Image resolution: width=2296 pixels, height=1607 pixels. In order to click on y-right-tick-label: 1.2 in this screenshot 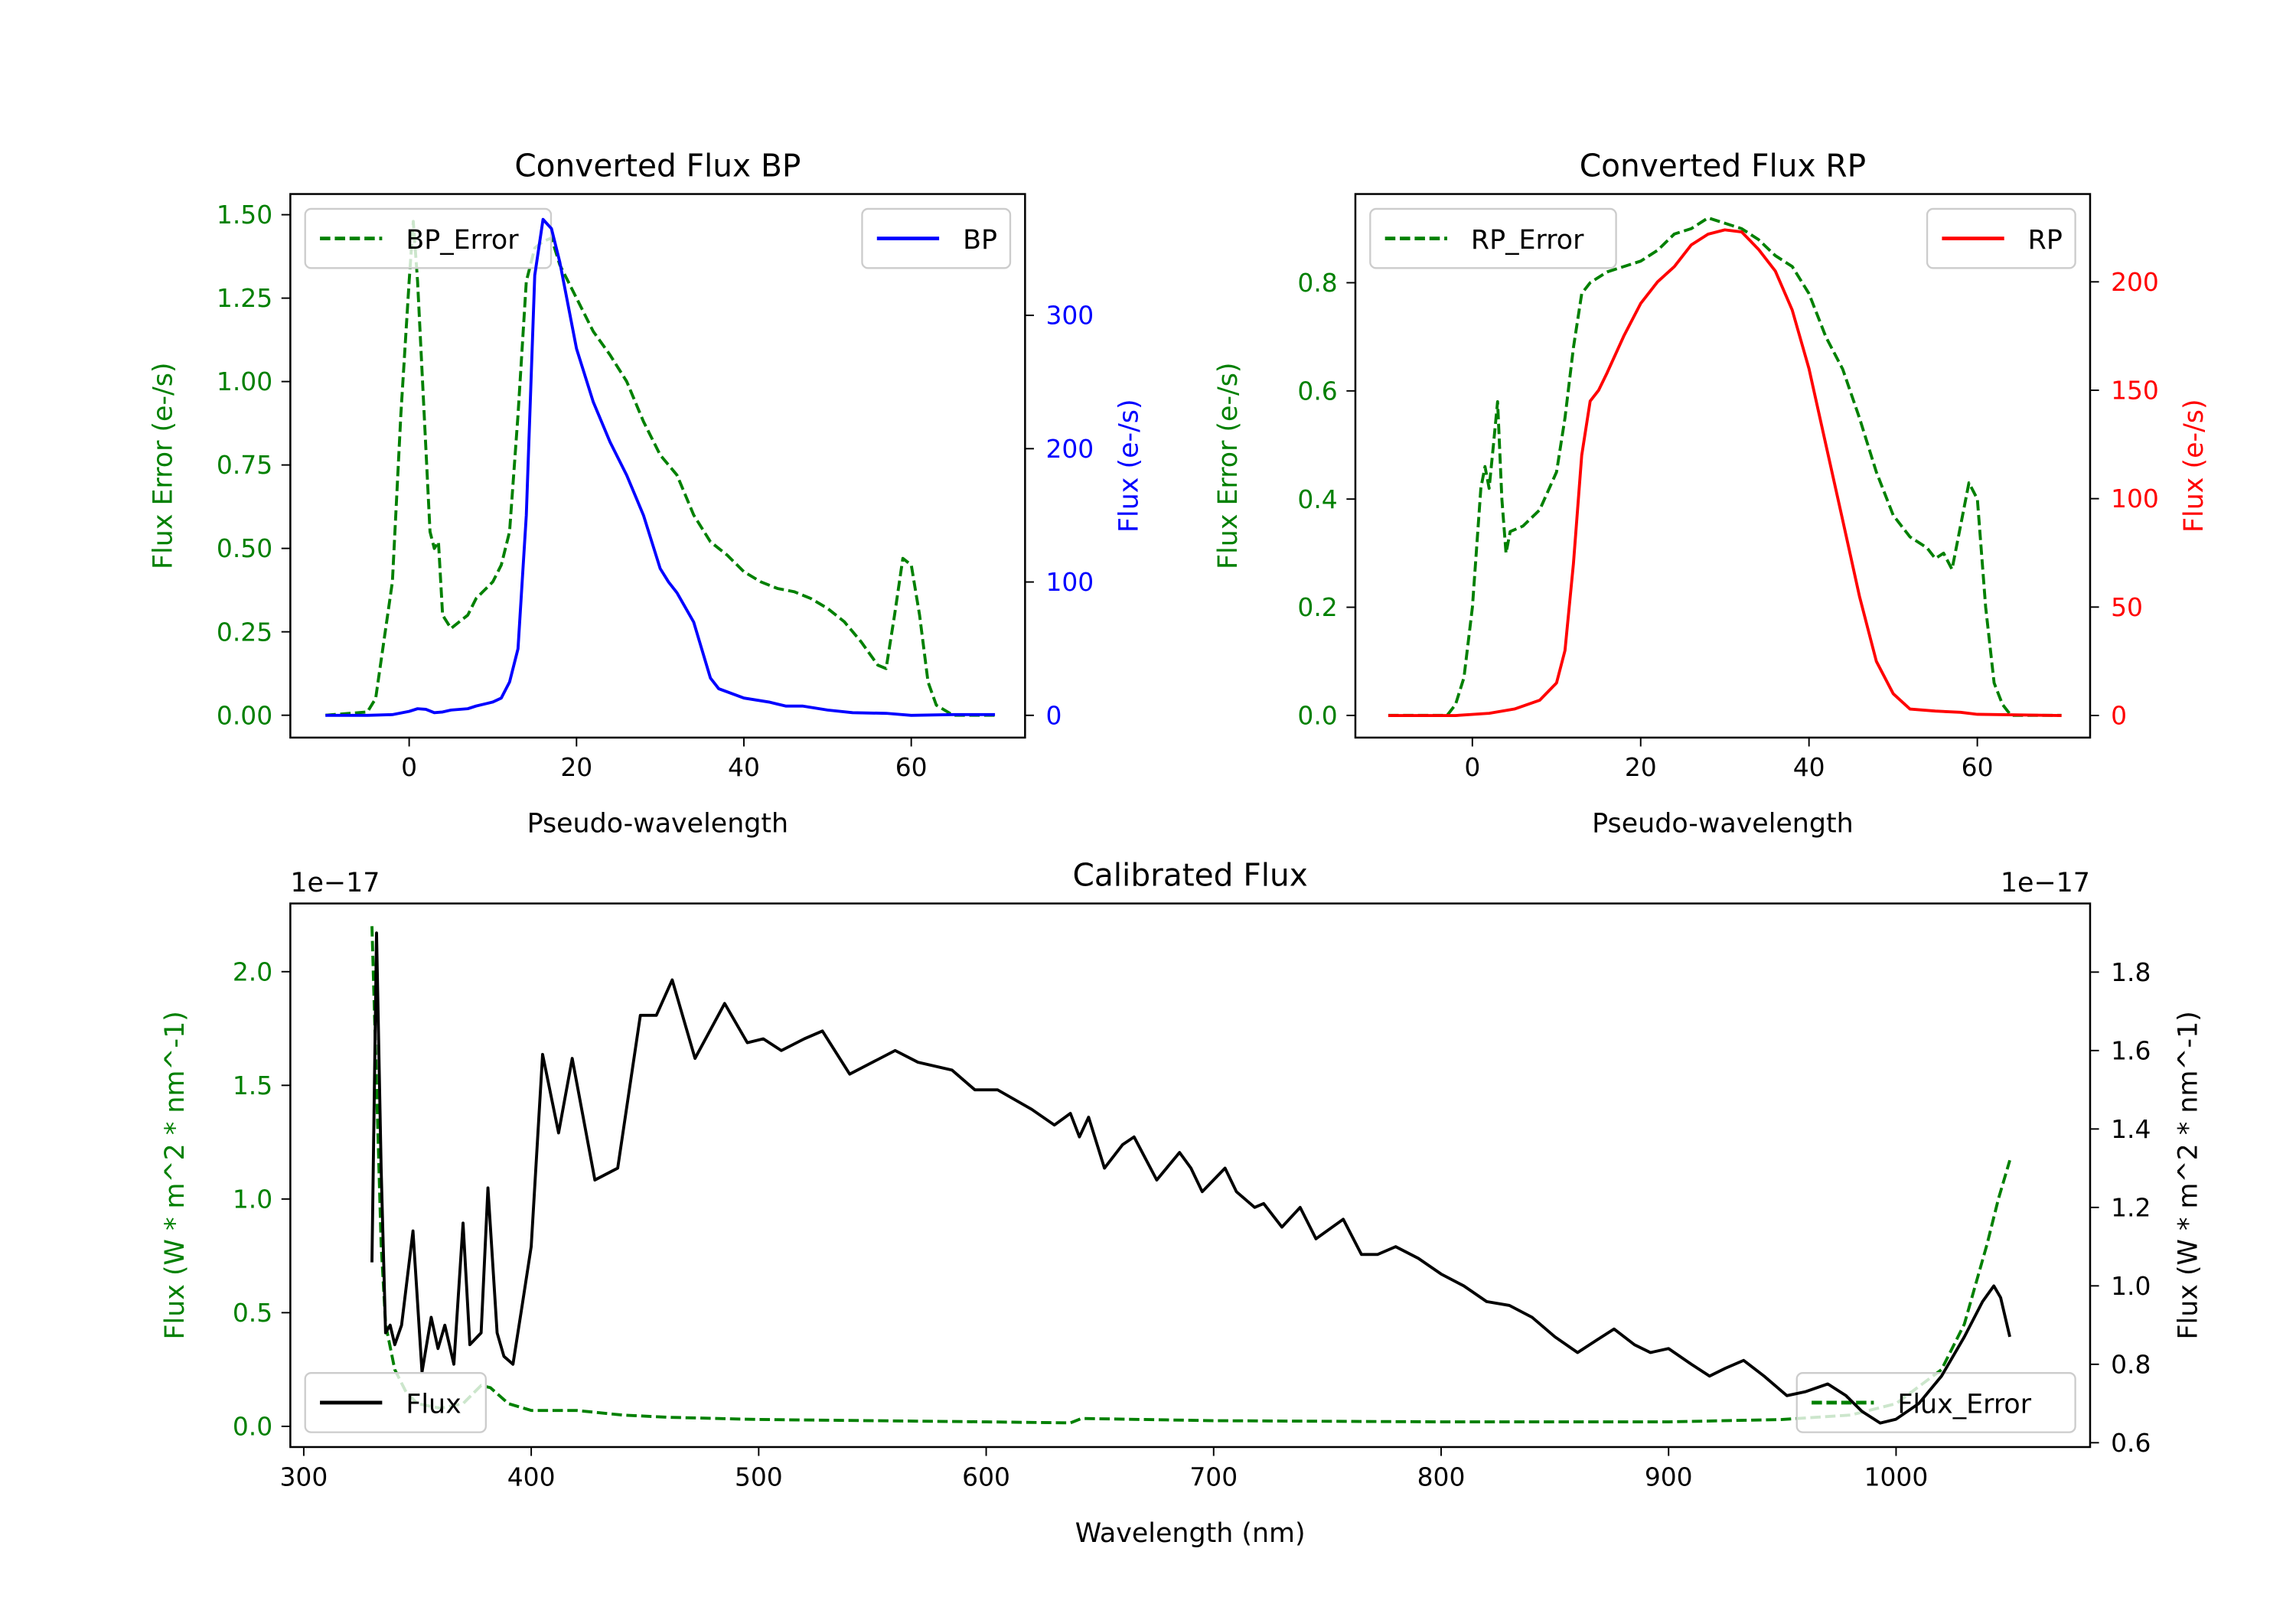, I will do `click(2131, 1207)`.